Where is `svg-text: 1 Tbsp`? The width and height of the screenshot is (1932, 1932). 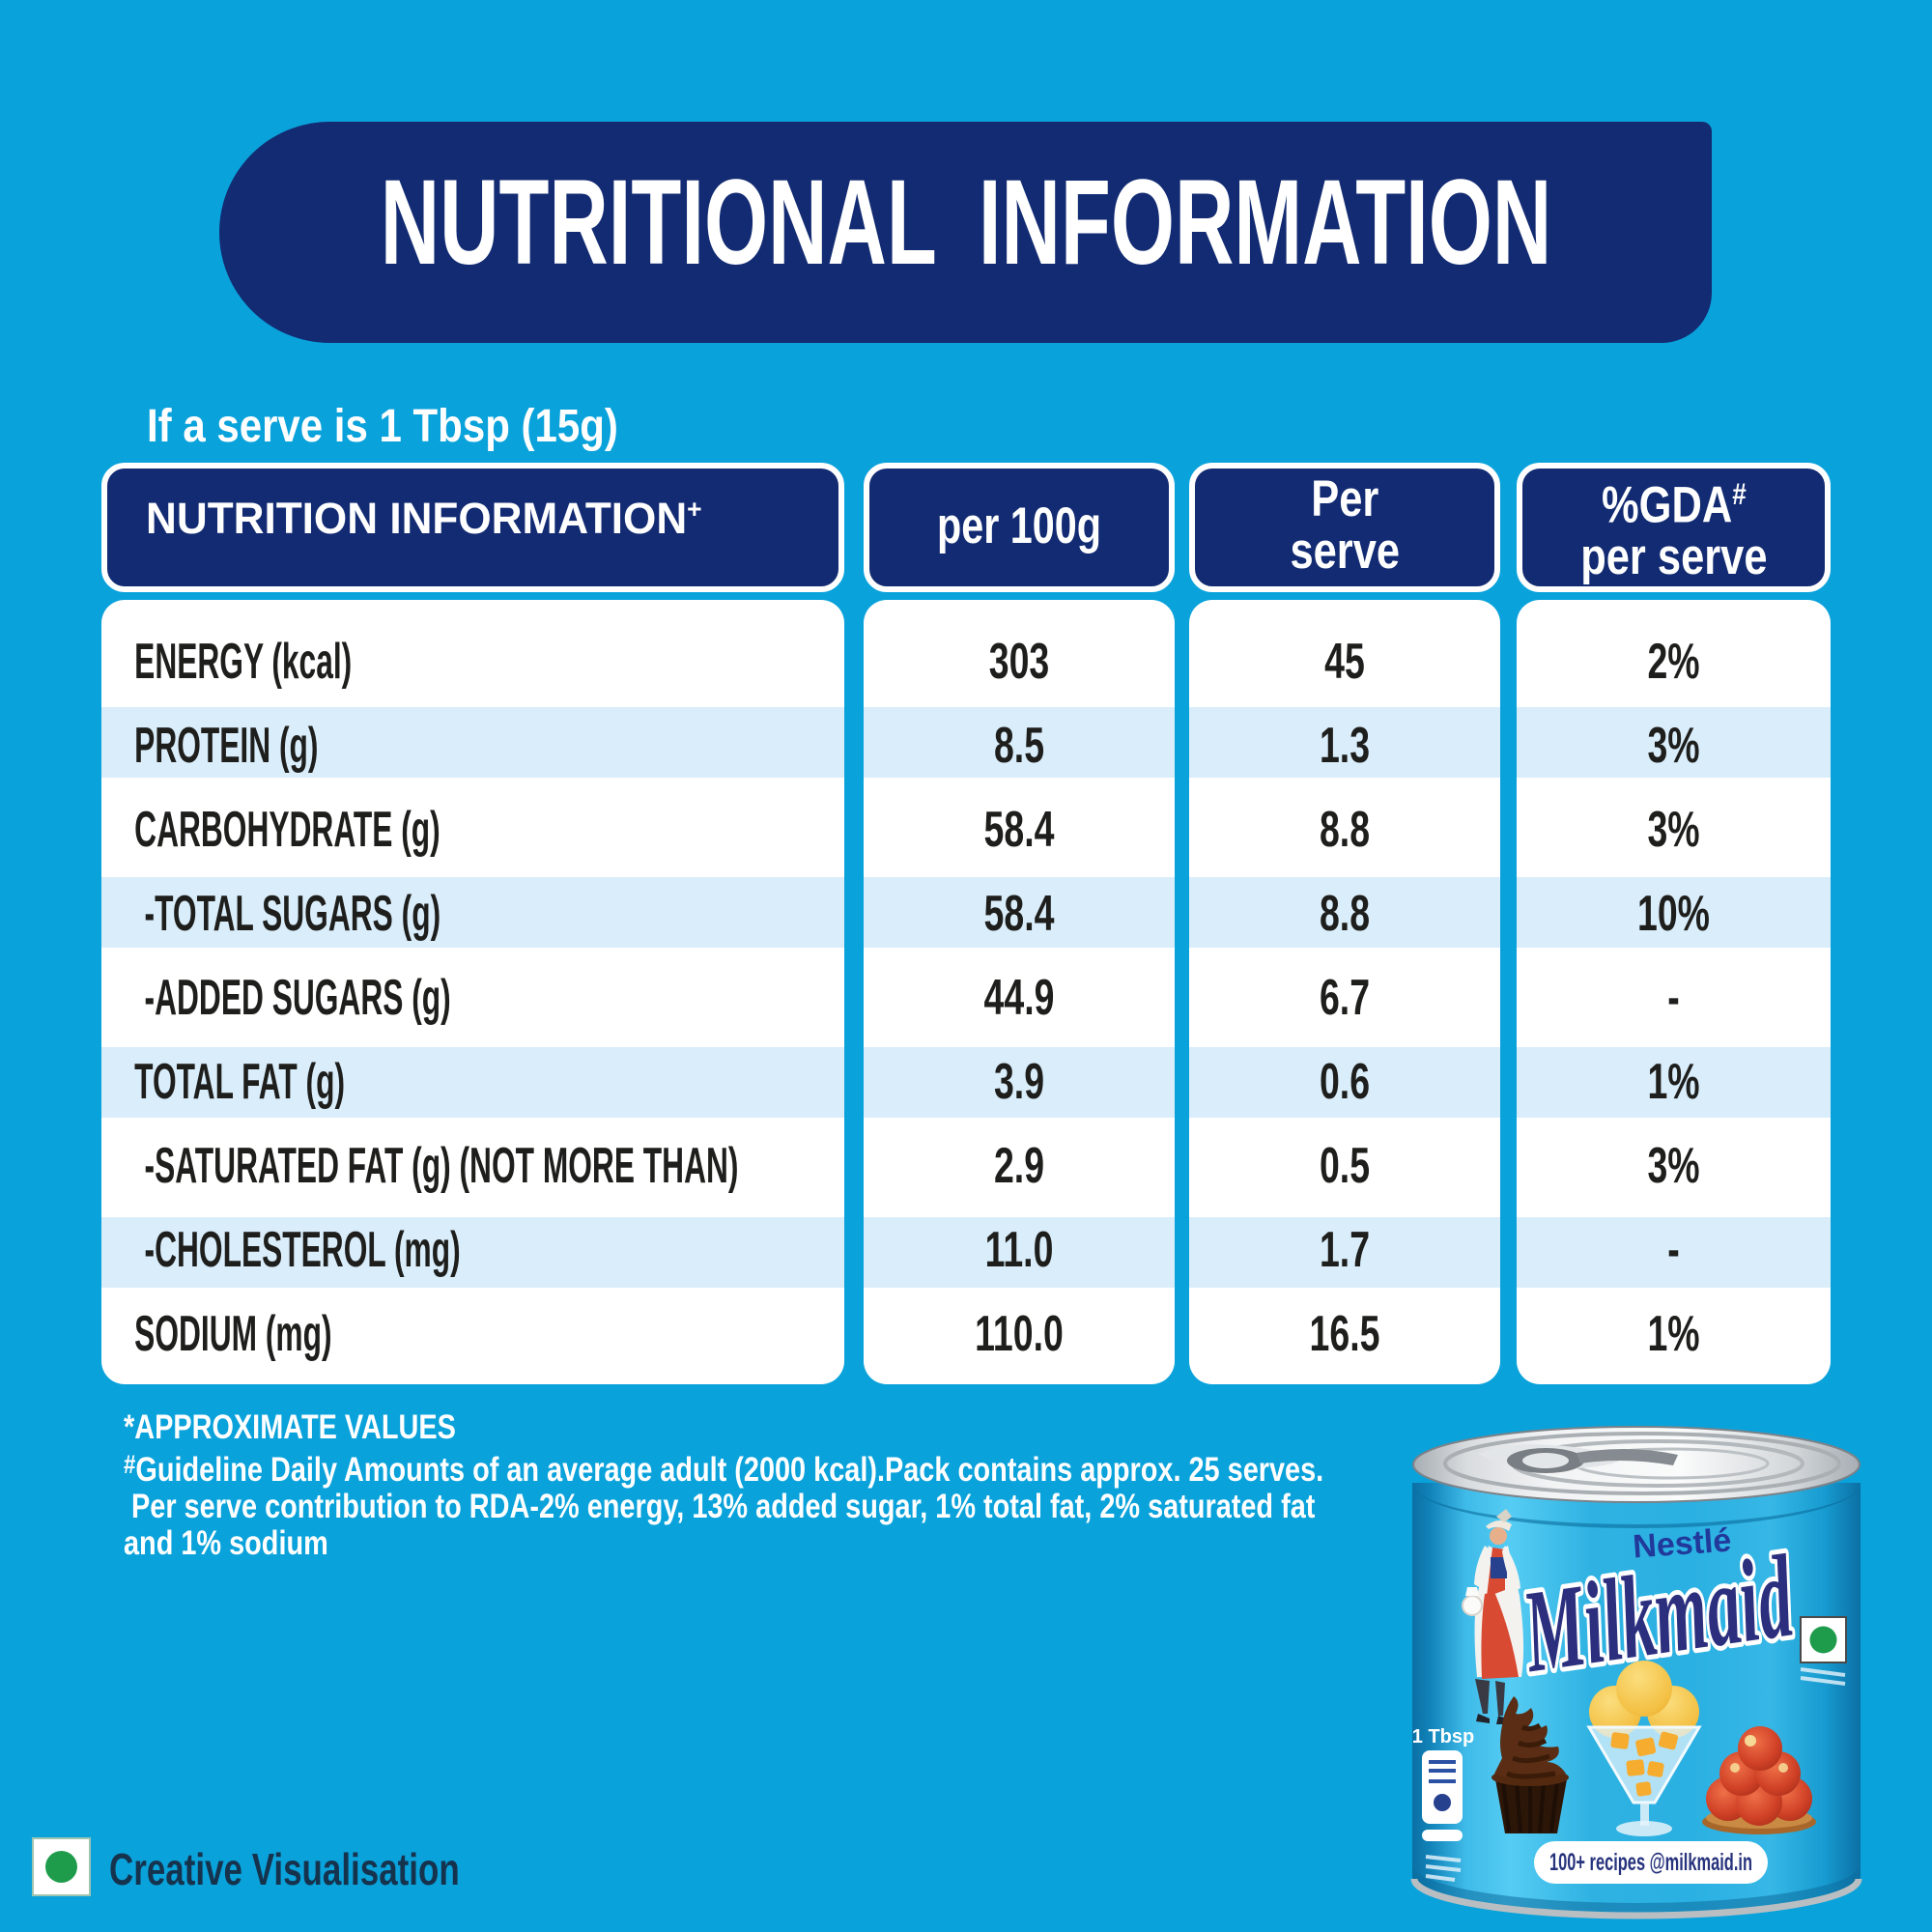
svg-text: 1 Tbsp is located at coordinates (1443, 1736).